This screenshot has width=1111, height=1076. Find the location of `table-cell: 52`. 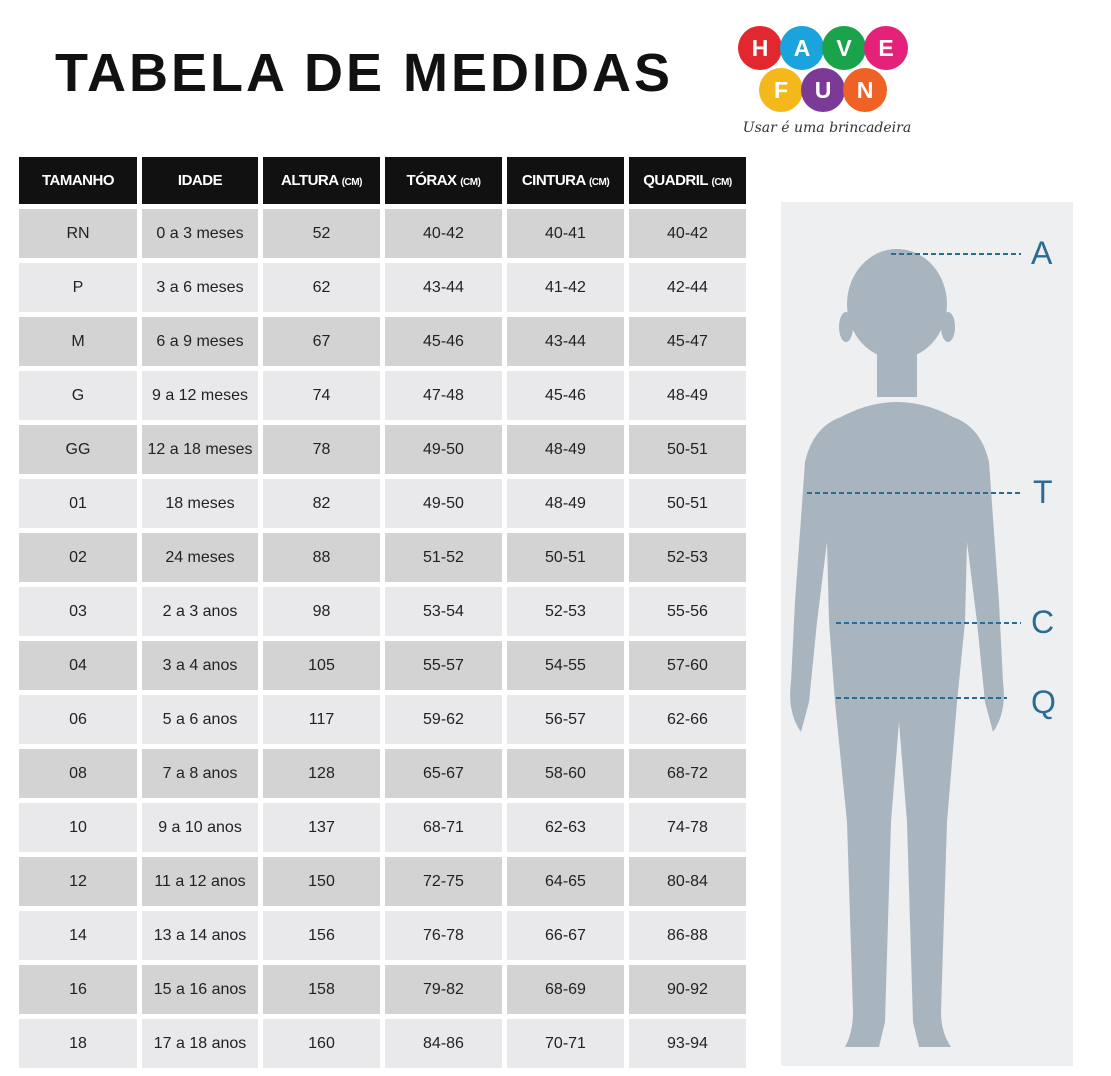

table-cell: 52 is located at coordinates (321, 233).